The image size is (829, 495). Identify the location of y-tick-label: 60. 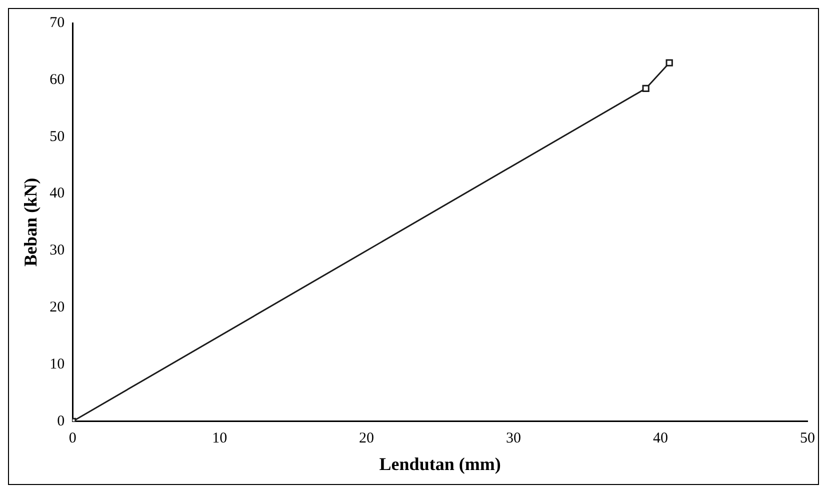
(57, 80).